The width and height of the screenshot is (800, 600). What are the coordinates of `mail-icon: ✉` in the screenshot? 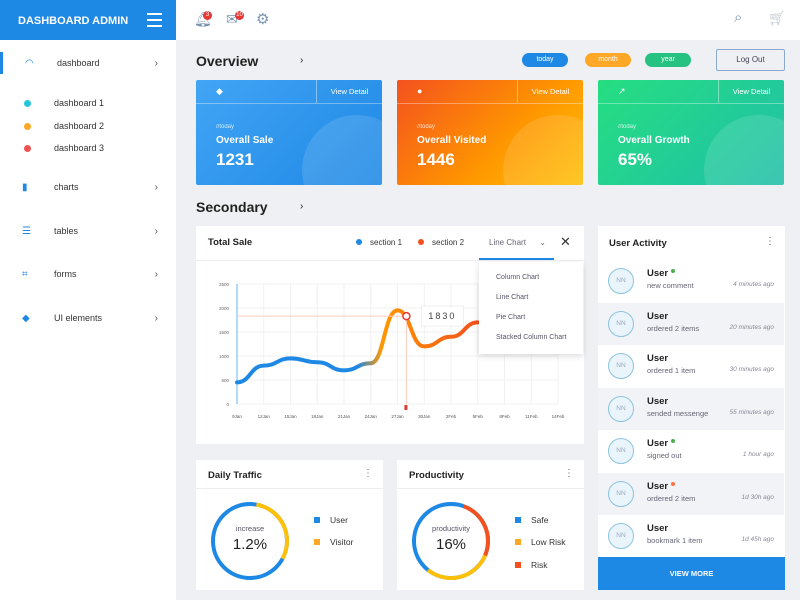 It's located at (232, 19).